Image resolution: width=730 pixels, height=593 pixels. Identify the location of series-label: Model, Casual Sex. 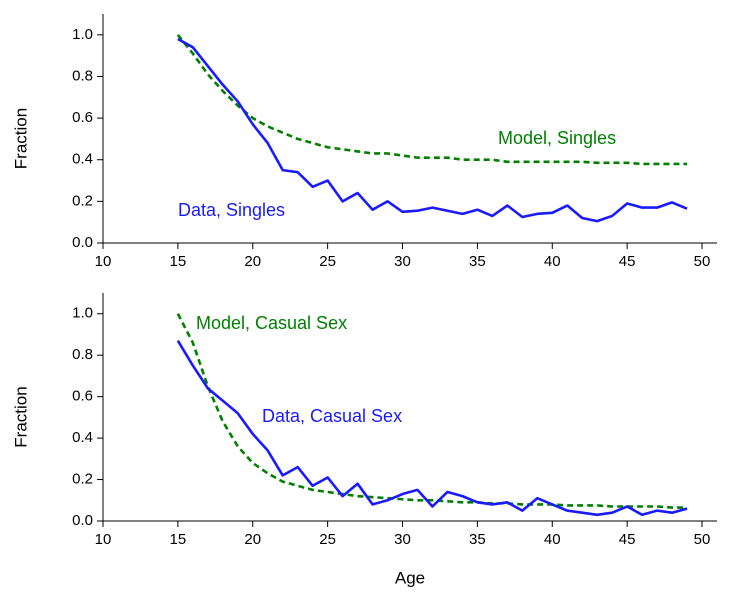
(271, 323).